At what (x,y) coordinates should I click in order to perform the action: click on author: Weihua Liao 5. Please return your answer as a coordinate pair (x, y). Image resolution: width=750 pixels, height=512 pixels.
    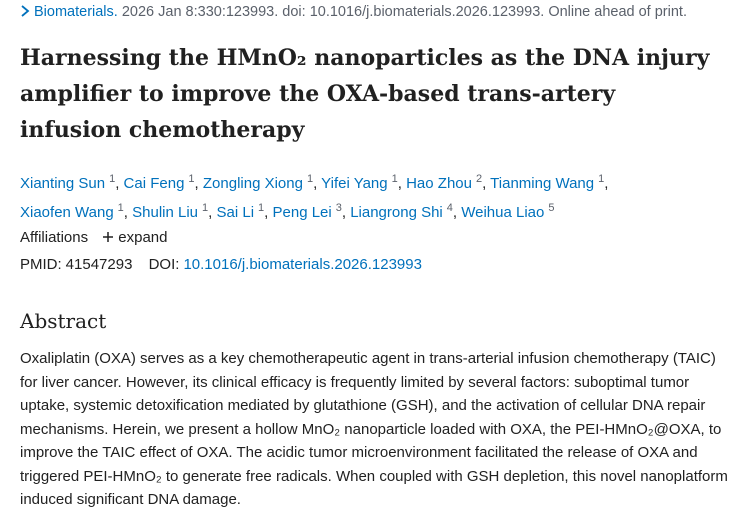
    Looking at the image, I should click on (508, 211).